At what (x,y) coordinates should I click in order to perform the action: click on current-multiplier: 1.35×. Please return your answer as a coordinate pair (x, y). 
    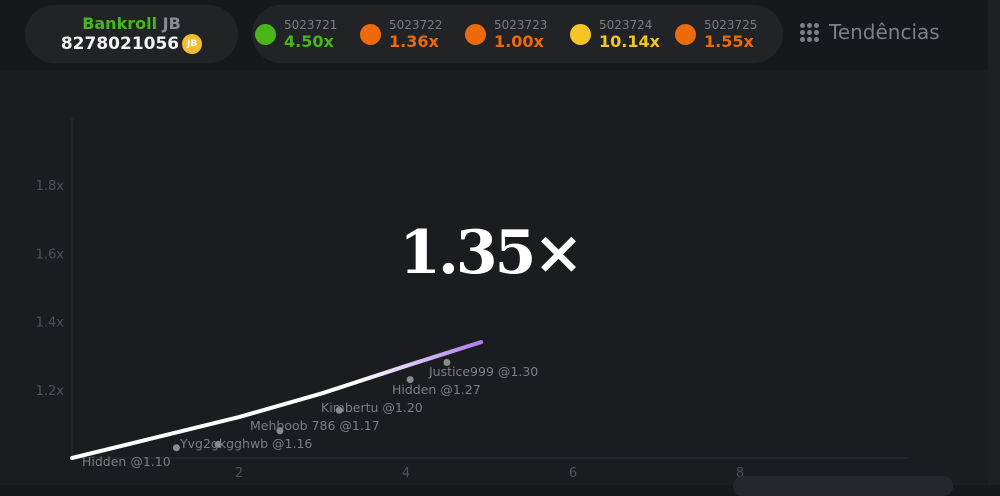
    Looking at the image, I should click on (491, 253).